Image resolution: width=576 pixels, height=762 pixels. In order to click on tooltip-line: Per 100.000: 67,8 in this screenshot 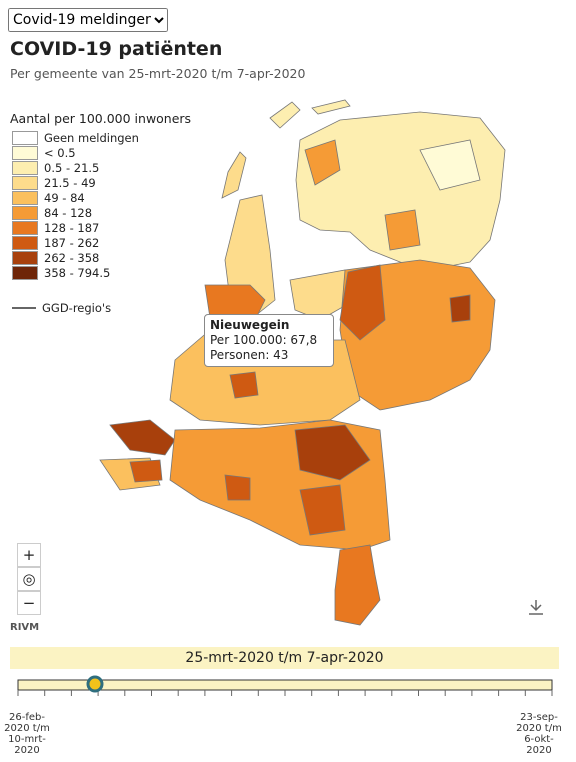, I will do `click(264, 340)`.